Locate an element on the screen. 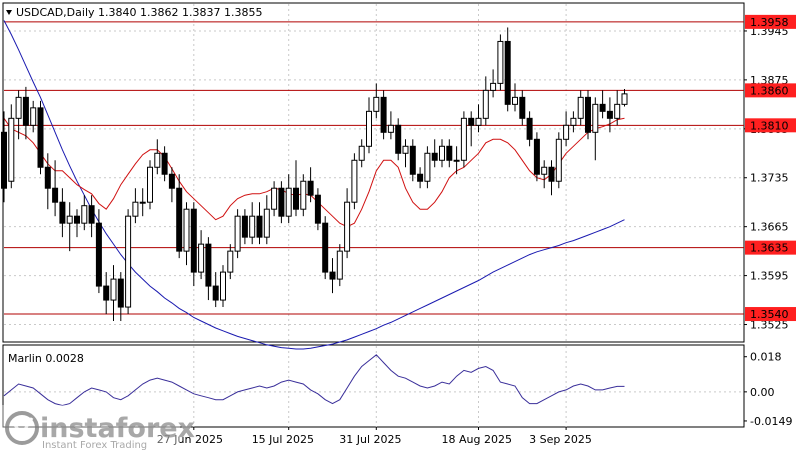  price-tick-label: 1.3665 is located at coordinates (769, 227).